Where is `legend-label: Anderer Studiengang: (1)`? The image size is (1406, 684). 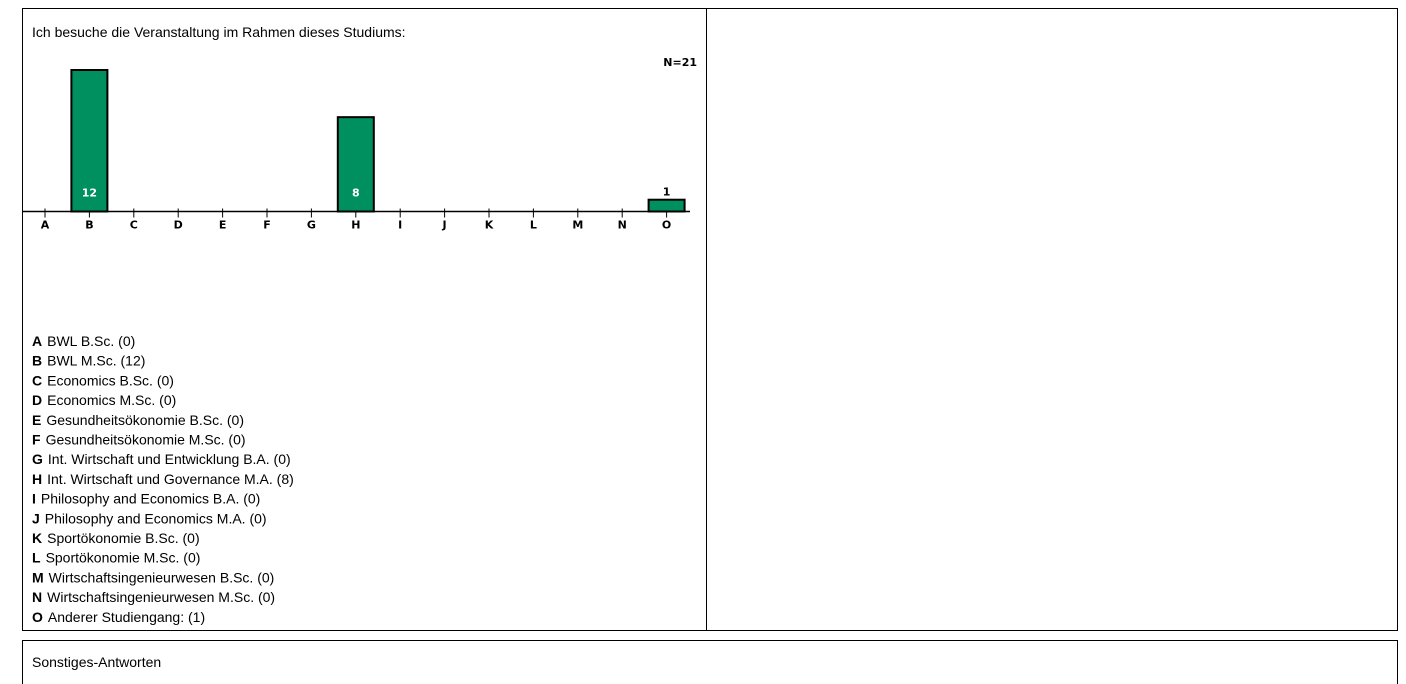 legend-label: Anderer Studiengang: (1) is located at coordinates (126, 617).